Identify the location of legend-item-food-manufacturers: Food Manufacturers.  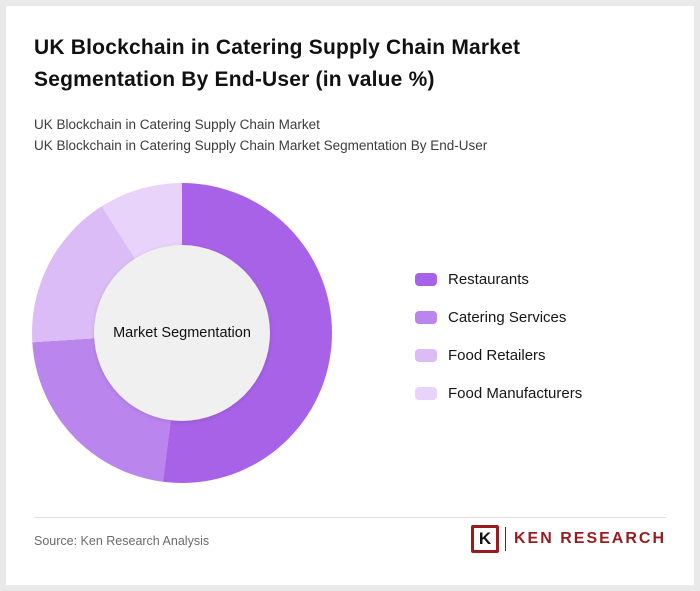
(498, 393).